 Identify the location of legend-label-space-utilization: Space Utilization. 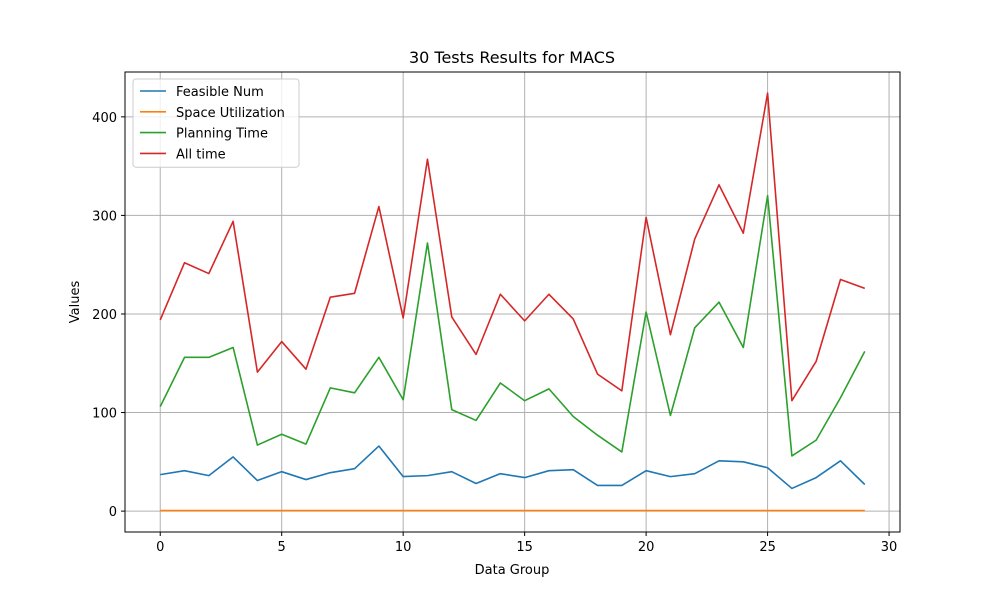
(230, 113).